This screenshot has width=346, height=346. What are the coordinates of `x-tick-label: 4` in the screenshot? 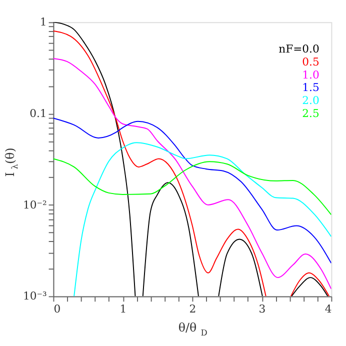 It's located at (328, 309).